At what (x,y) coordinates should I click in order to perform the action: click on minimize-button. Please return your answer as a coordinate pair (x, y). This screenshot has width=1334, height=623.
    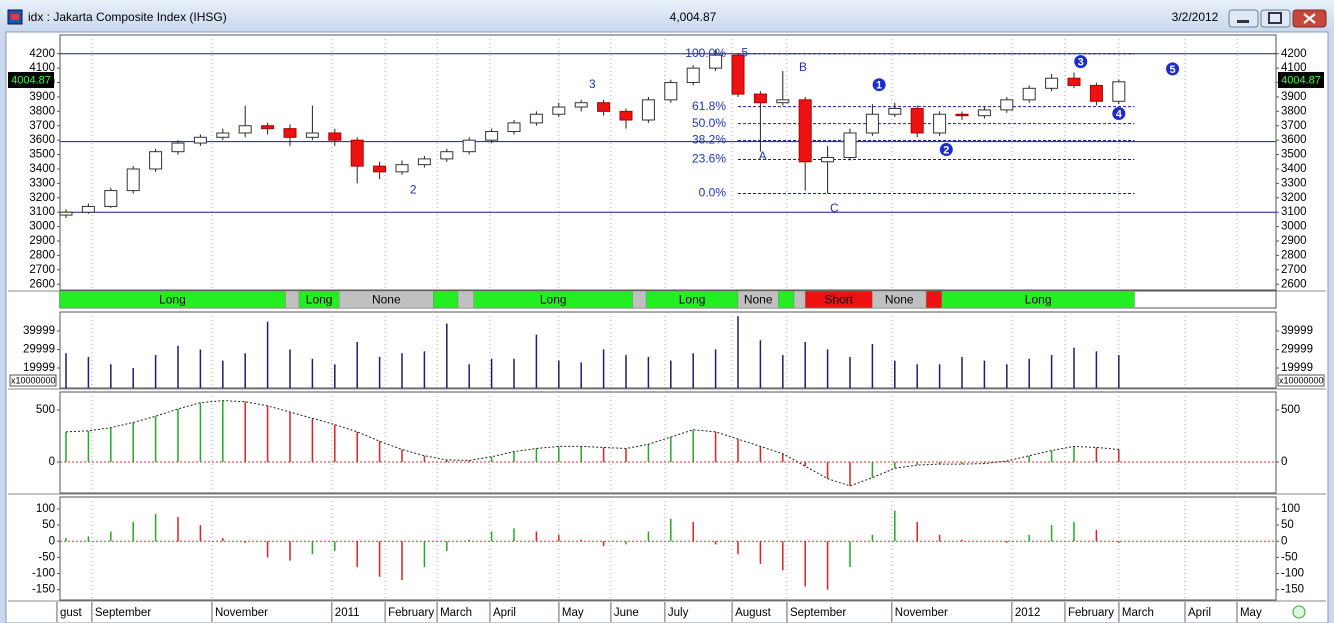
    Looking at the image, I should click on (1243, 18).